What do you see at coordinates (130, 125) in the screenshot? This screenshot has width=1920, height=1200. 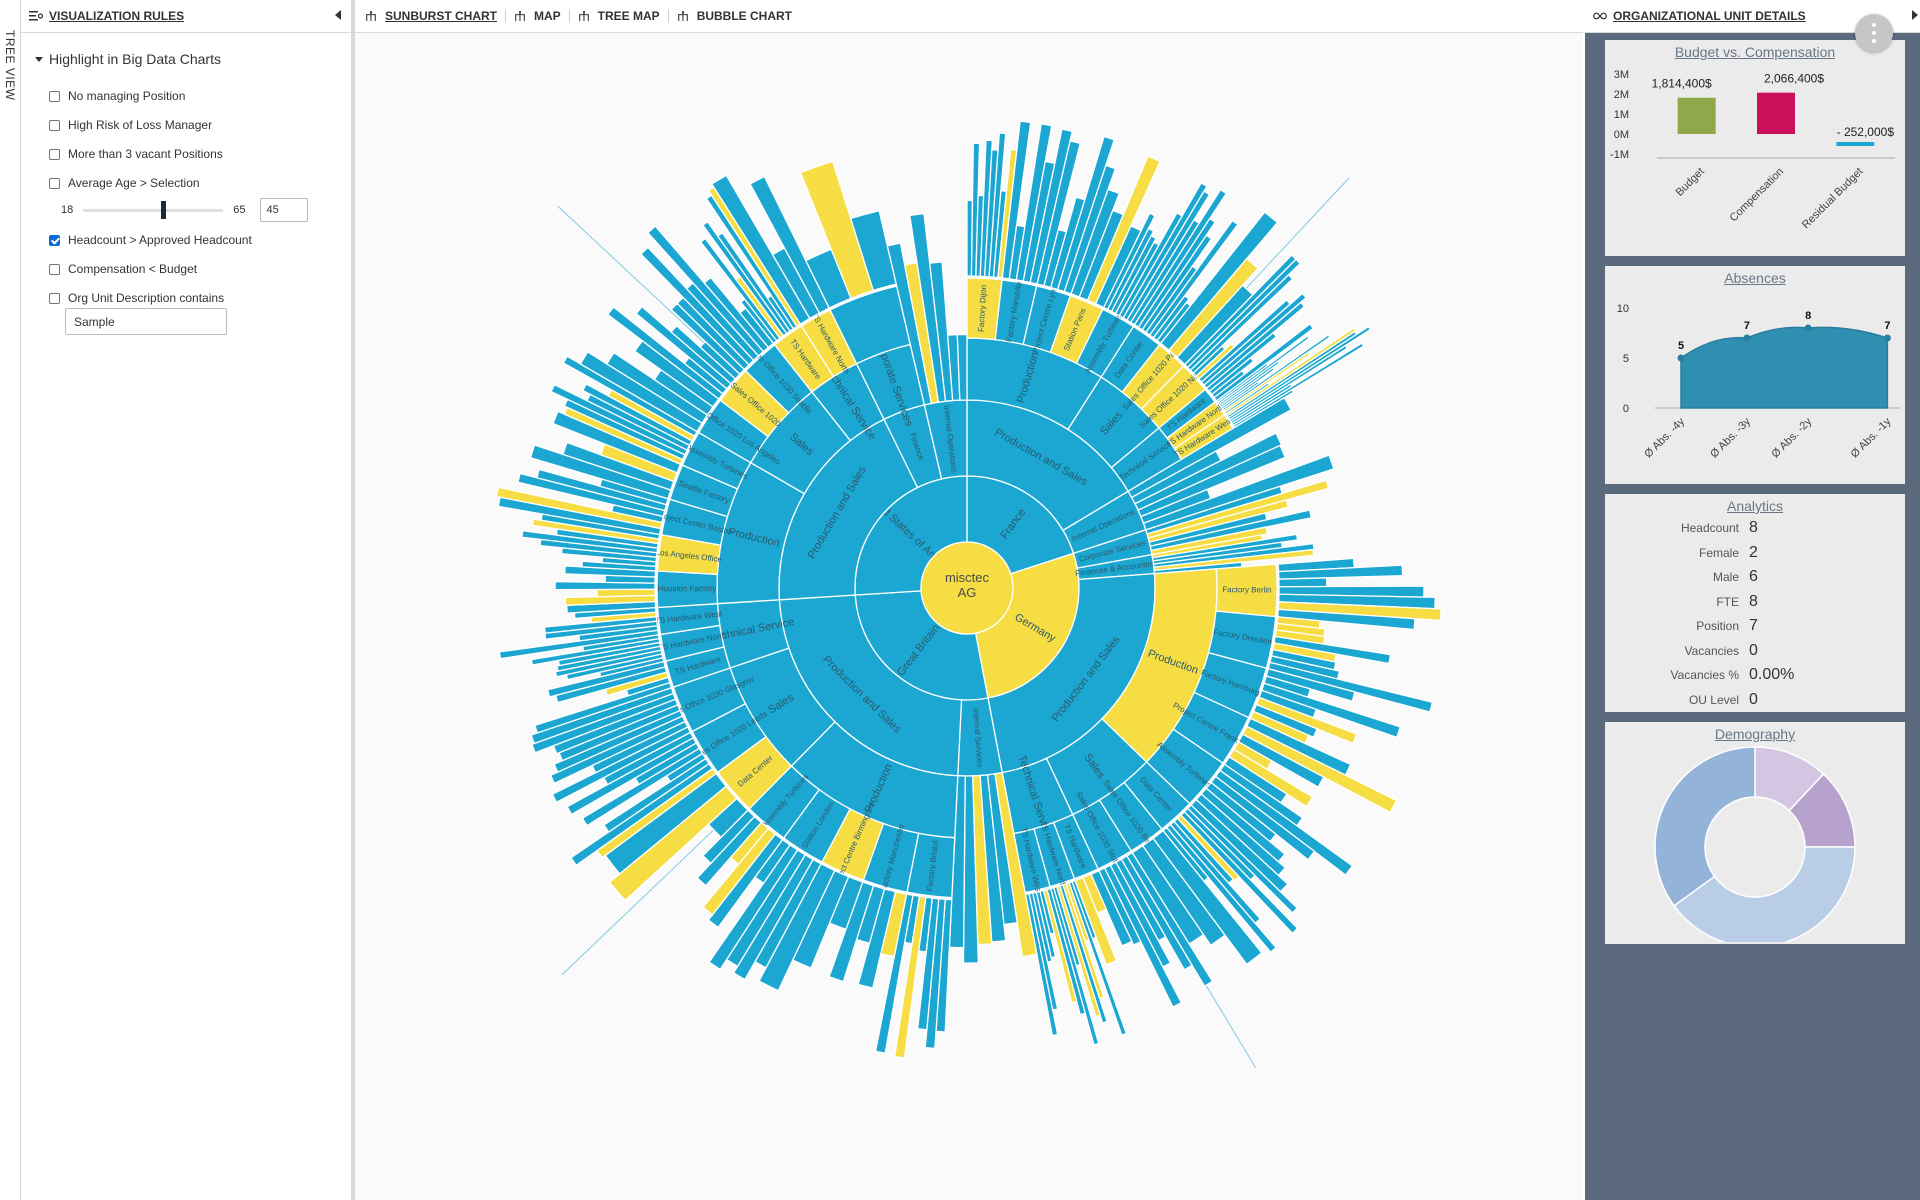 I see `rule-high-risk-loss-manager: High Risk of Loss Manager` at bounding box center [130, 125].